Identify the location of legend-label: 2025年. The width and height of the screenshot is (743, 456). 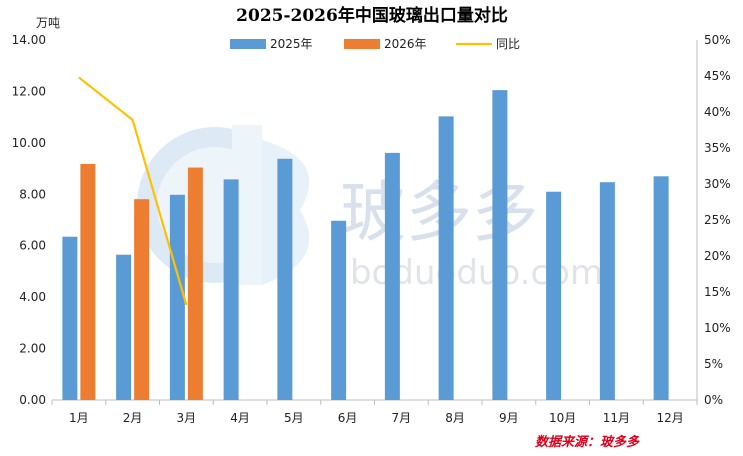
(291, 44).